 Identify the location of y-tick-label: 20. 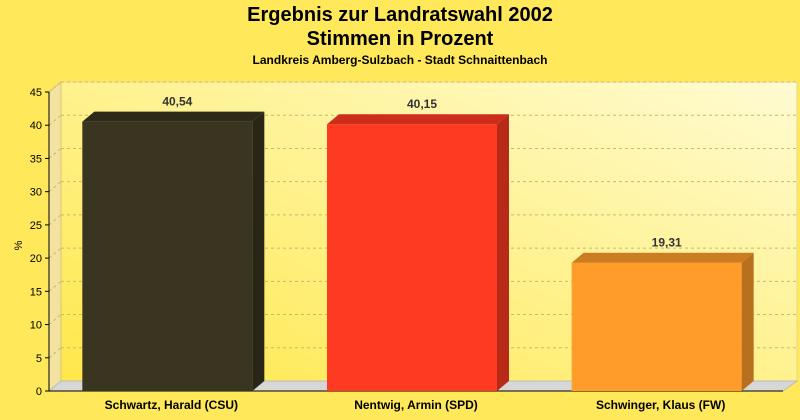
(36, 259).